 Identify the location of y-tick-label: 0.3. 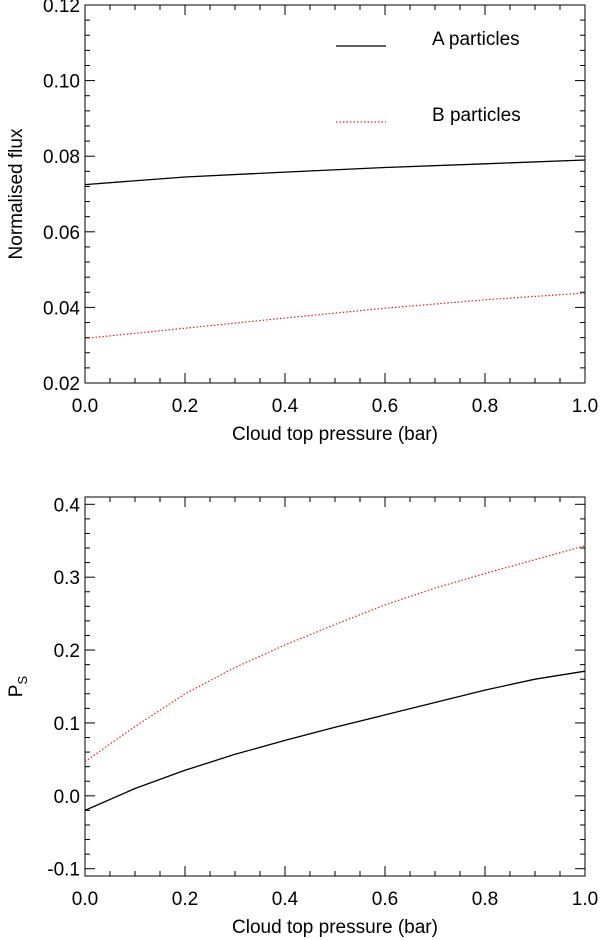
(67, 578).